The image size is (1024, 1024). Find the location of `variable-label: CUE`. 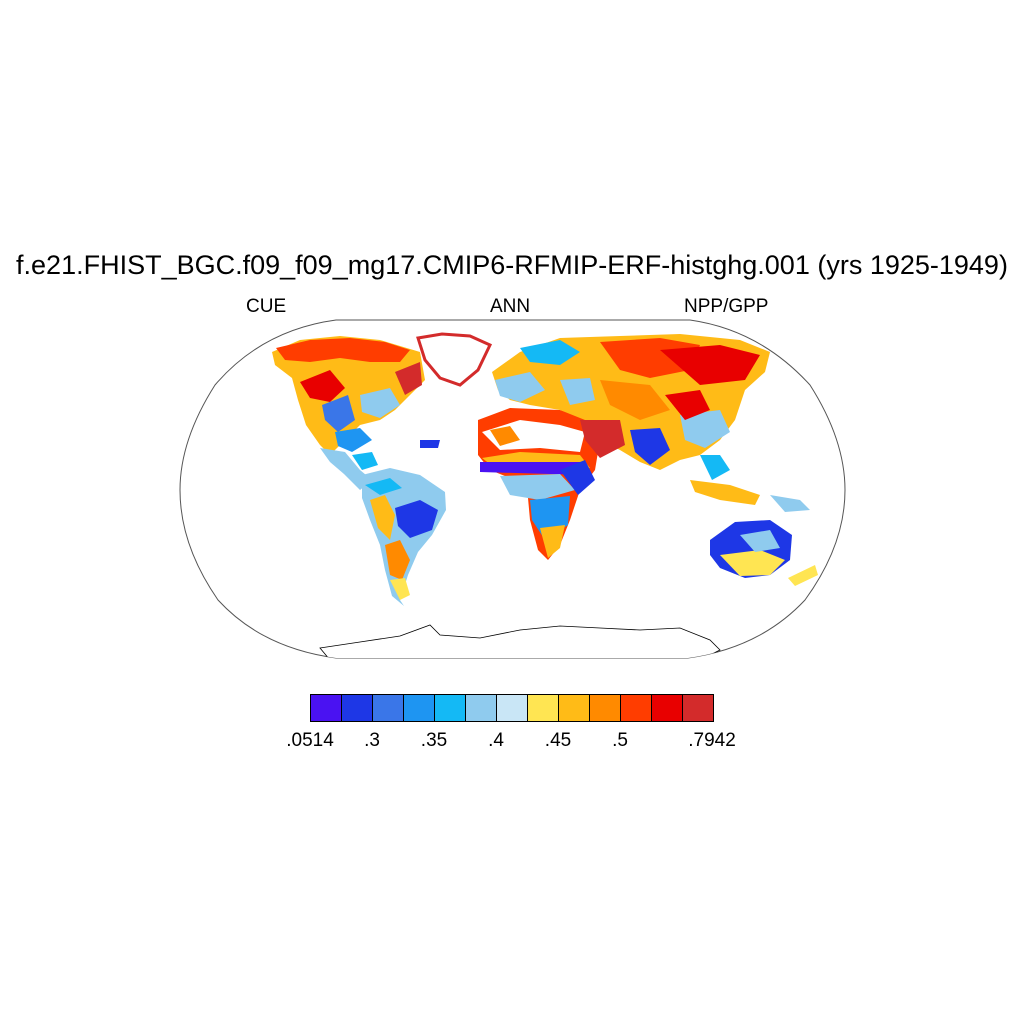

variable-label: CUE is located at coordinates (266, 306).